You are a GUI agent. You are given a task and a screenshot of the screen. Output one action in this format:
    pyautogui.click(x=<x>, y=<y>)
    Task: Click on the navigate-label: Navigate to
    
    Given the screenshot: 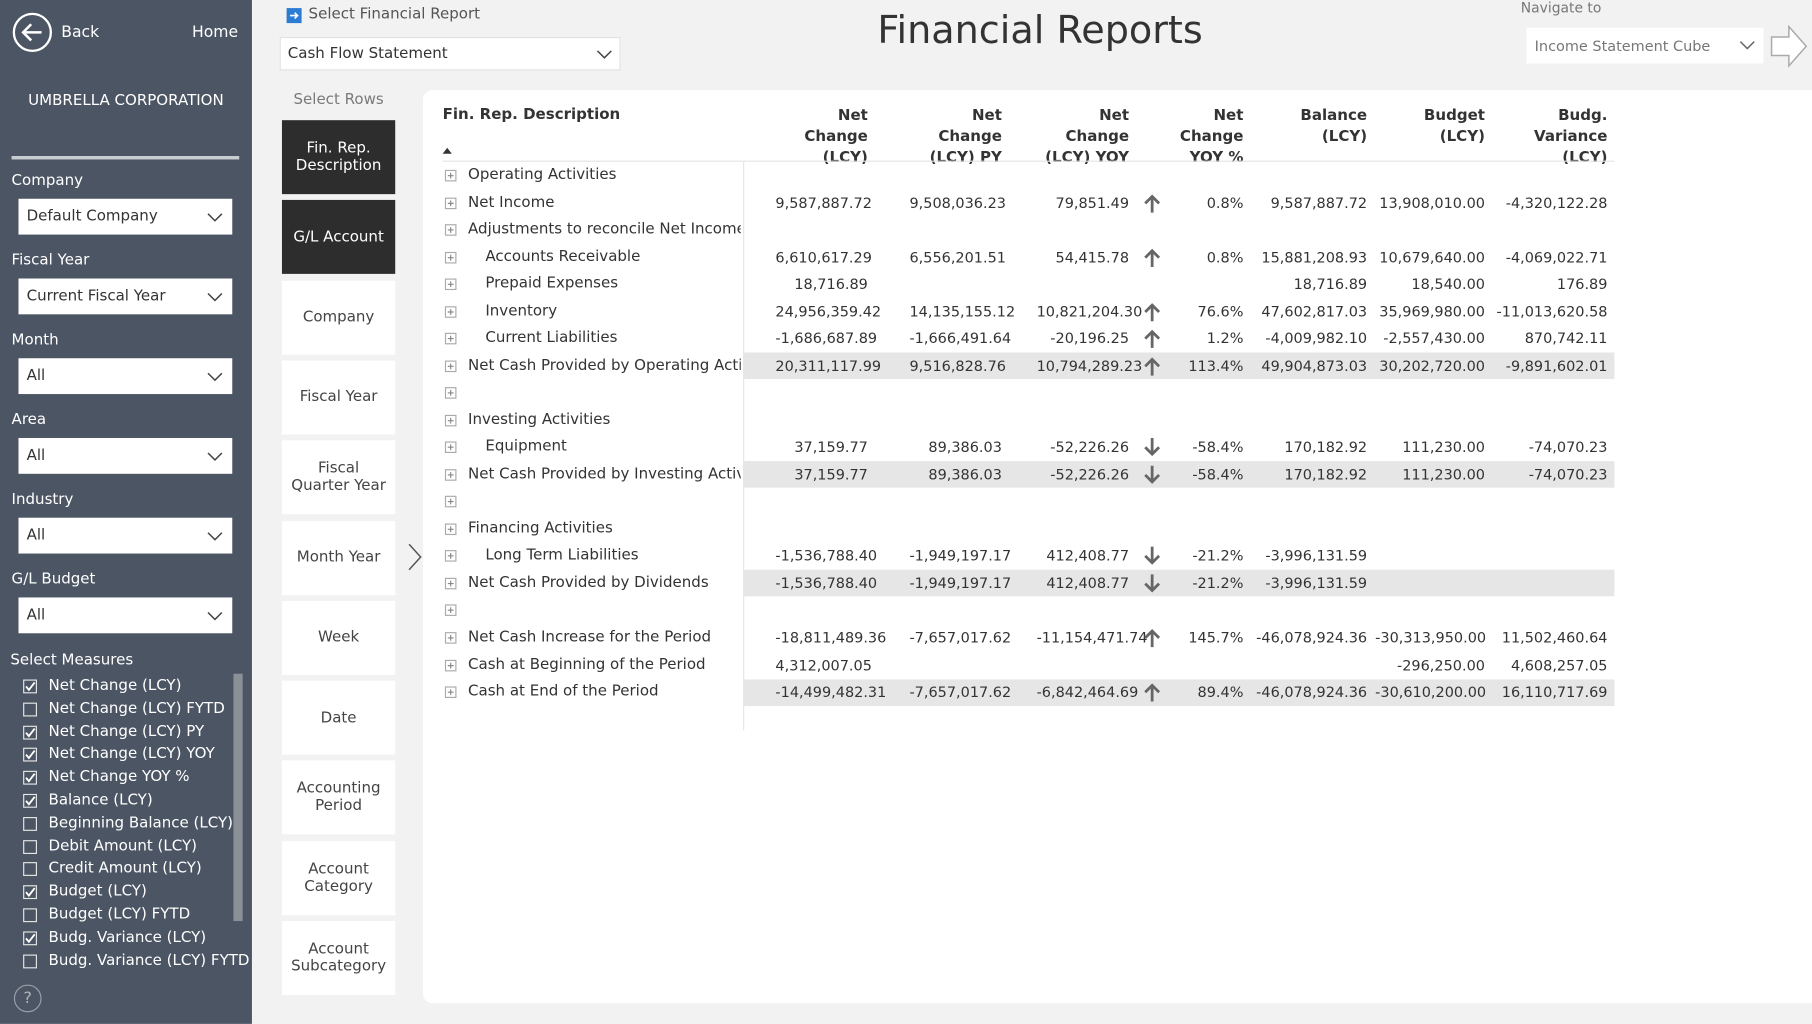 What is the action you would take?
    pyautogui.click(x=1561, y=8)
    